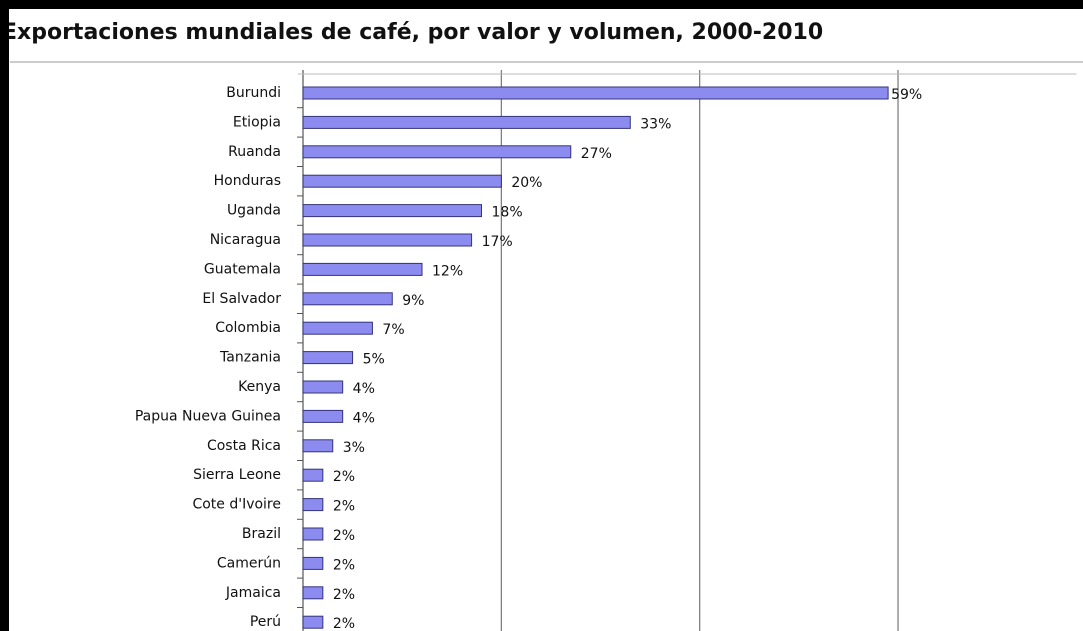 The image size is (1083, 631). I want to click on value-label: 7%, so click(393, 330).